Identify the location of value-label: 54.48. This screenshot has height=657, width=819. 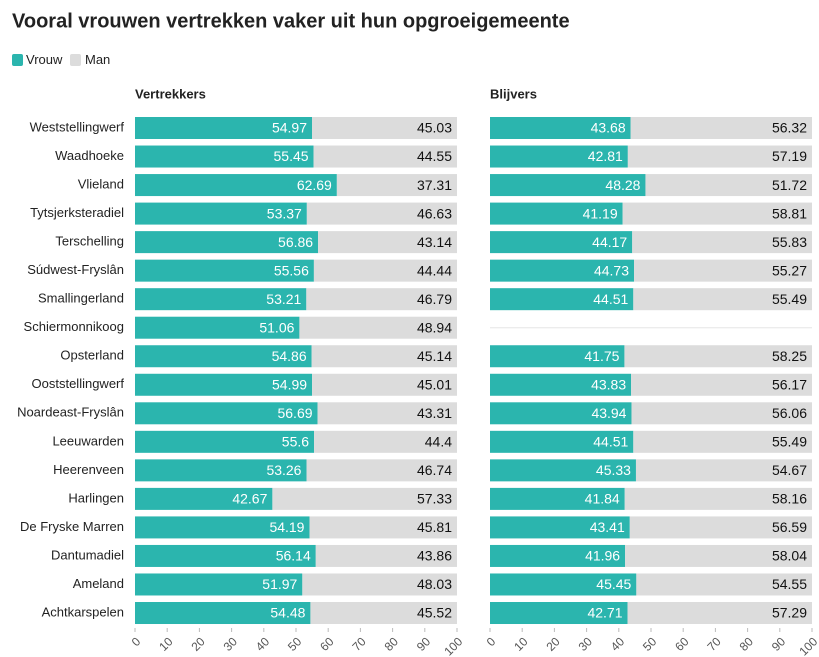
(287, 613).